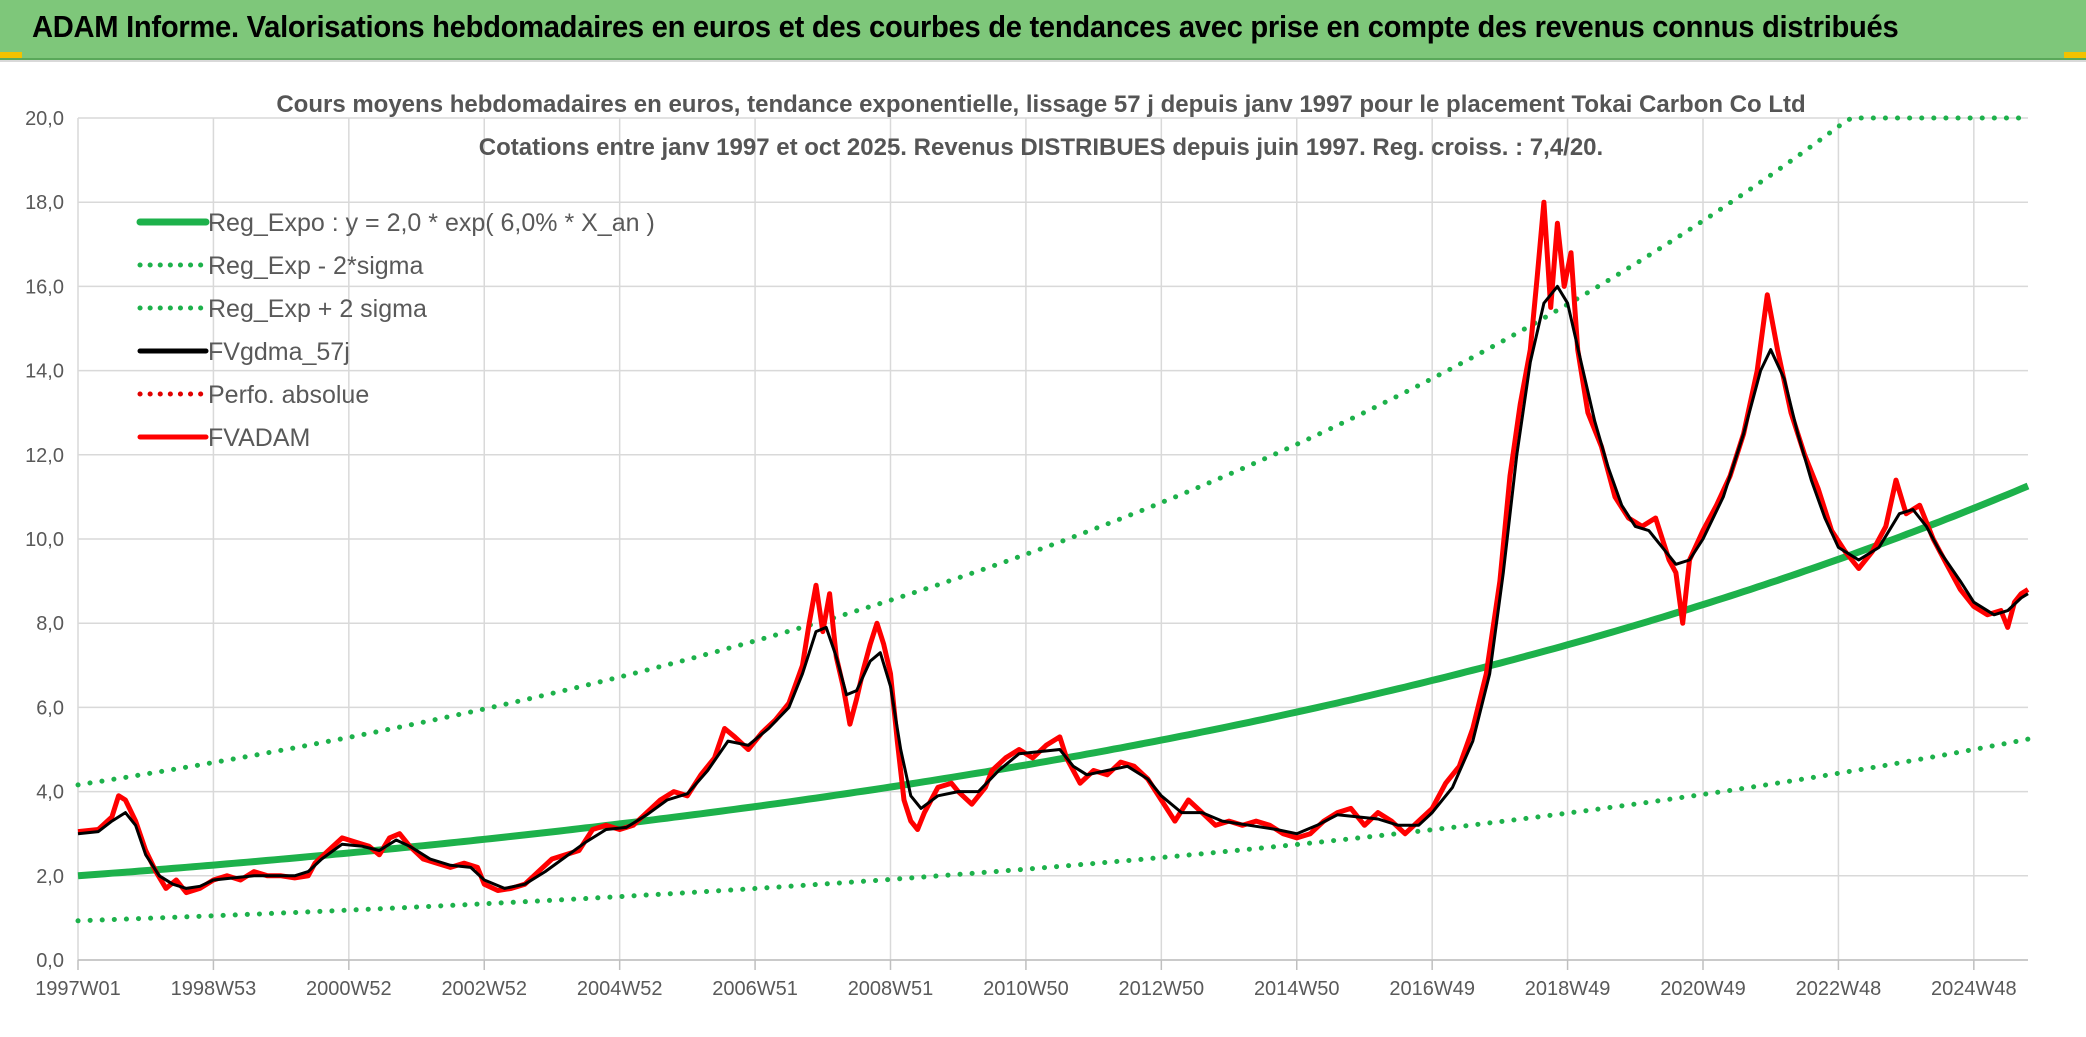 Image resolution: width=2086 pixels, height=1037 pixels. I want to click on legend-label: Reg_Exp - 2*sigma, so click(315, 266).